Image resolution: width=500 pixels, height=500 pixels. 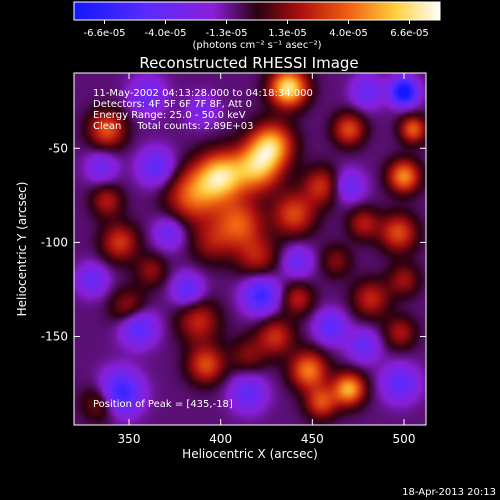 I want to click on colorbar-tick-label: 4.0e-05, so click(x=348, y=33).